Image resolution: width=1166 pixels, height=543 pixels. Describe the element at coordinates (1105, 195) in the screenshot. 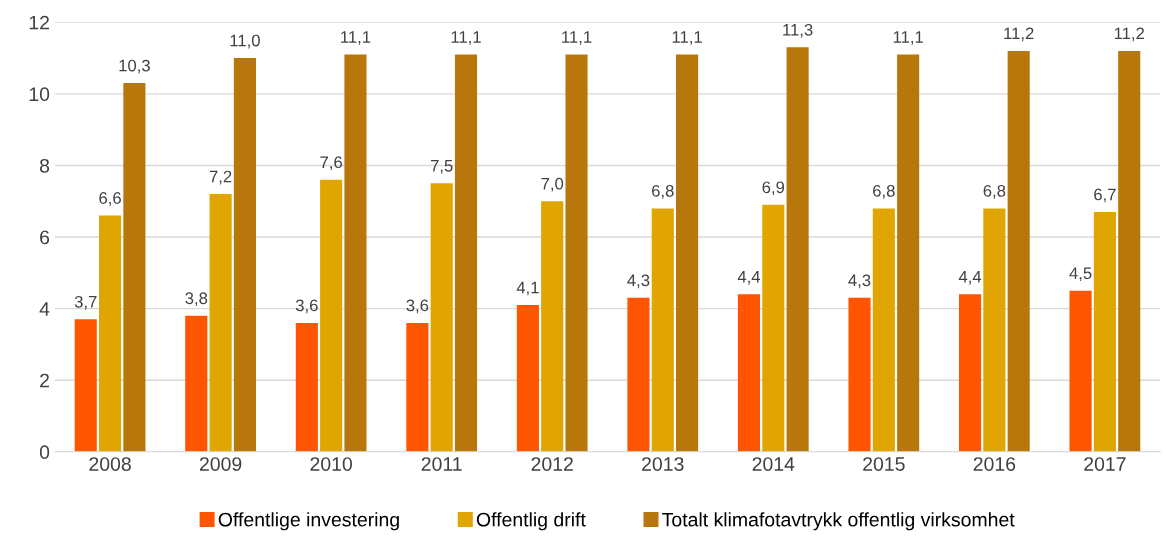

I see `data-label: 6,7` at that location.